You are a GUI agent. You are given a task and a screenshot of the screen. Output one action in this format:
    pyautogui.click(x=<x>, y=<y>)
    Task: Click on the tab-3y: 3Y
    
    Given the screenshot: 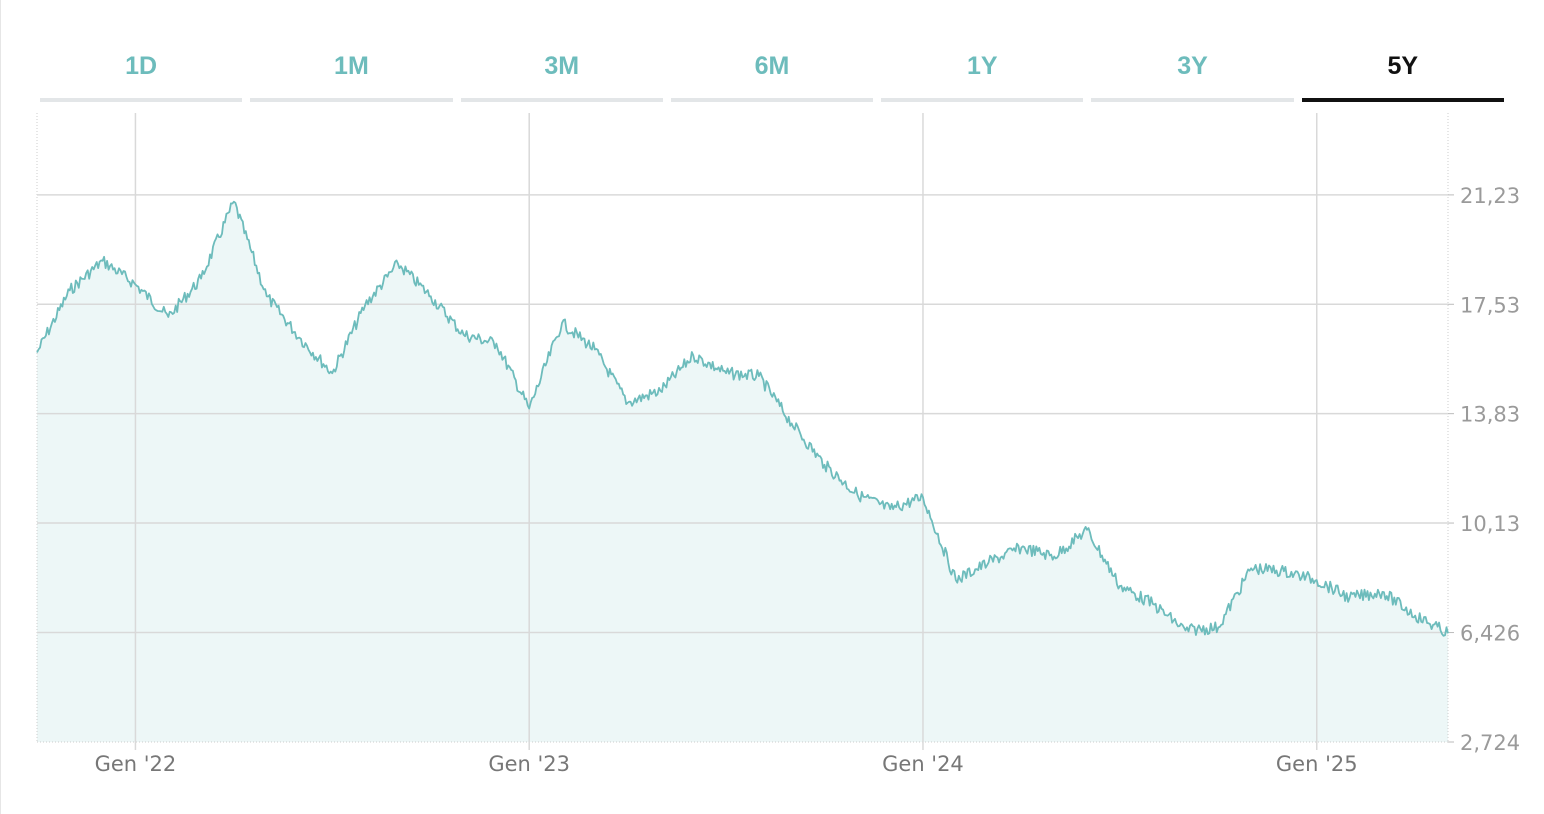 What is the action you would take?
    pyautogui.click(x=1192, y=71)
    